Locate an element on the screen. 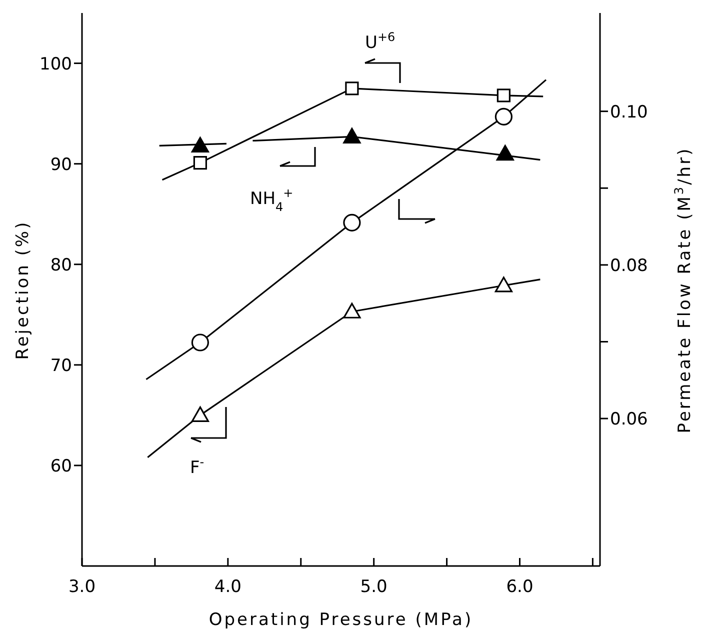  y-tick-label: 70 is located at coordinates (61, 366).